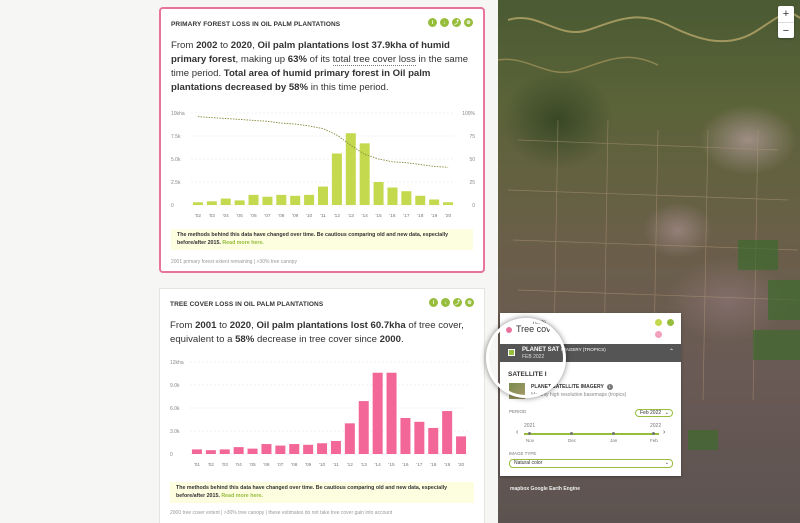 The height and width of the screenshot is (523, 800). I want to click on satellite-thumbnail, so click(517, 391).